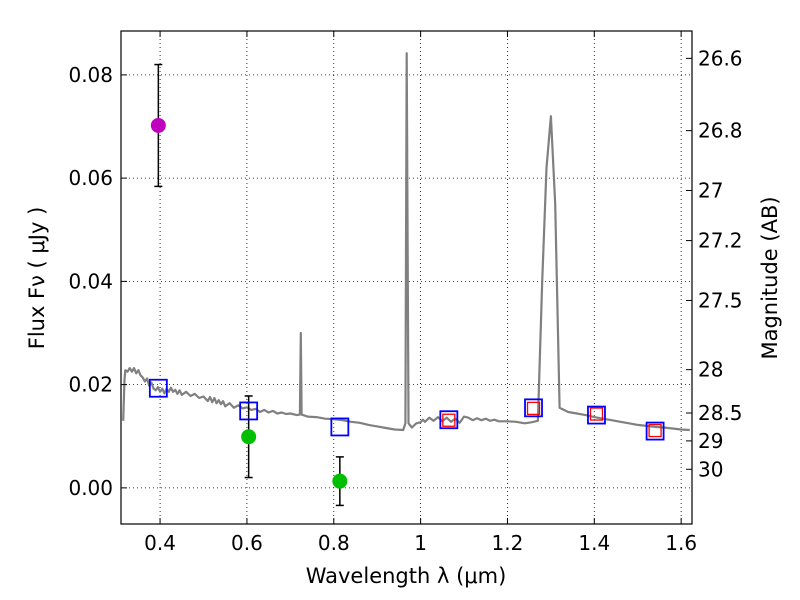  What do you see at coordinates (594, 543) in the screenshot?
I see `x-tick-label: 1.4` at bounding box center [594, 543].